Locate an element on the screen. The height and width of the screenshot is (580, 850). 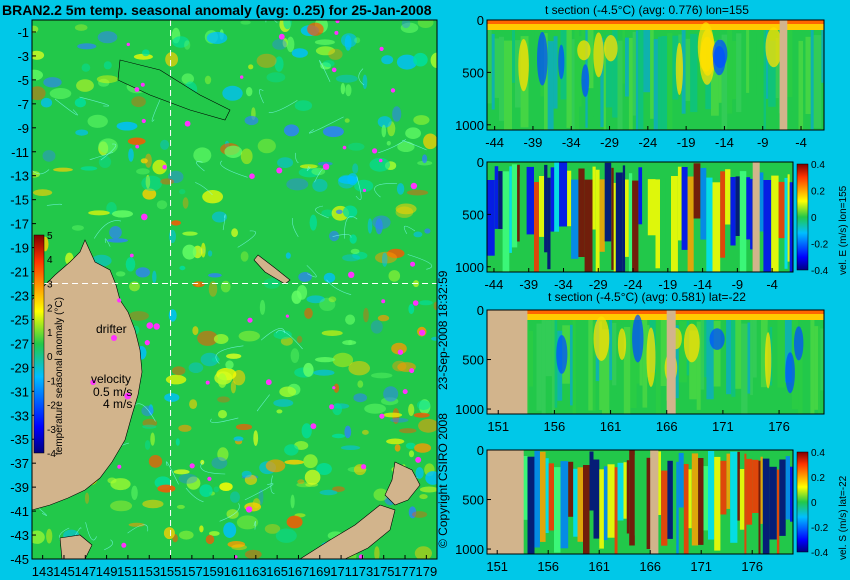
map-x-tick-label: 151 is located at coordinates (128, 571).